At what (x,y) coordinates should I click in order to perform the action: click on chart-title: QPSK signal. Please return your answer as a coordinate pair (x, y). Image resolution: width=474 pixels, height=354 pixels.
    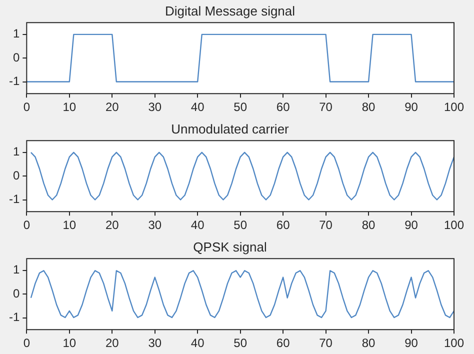
    Looking at the image, I should click on (230, 246).